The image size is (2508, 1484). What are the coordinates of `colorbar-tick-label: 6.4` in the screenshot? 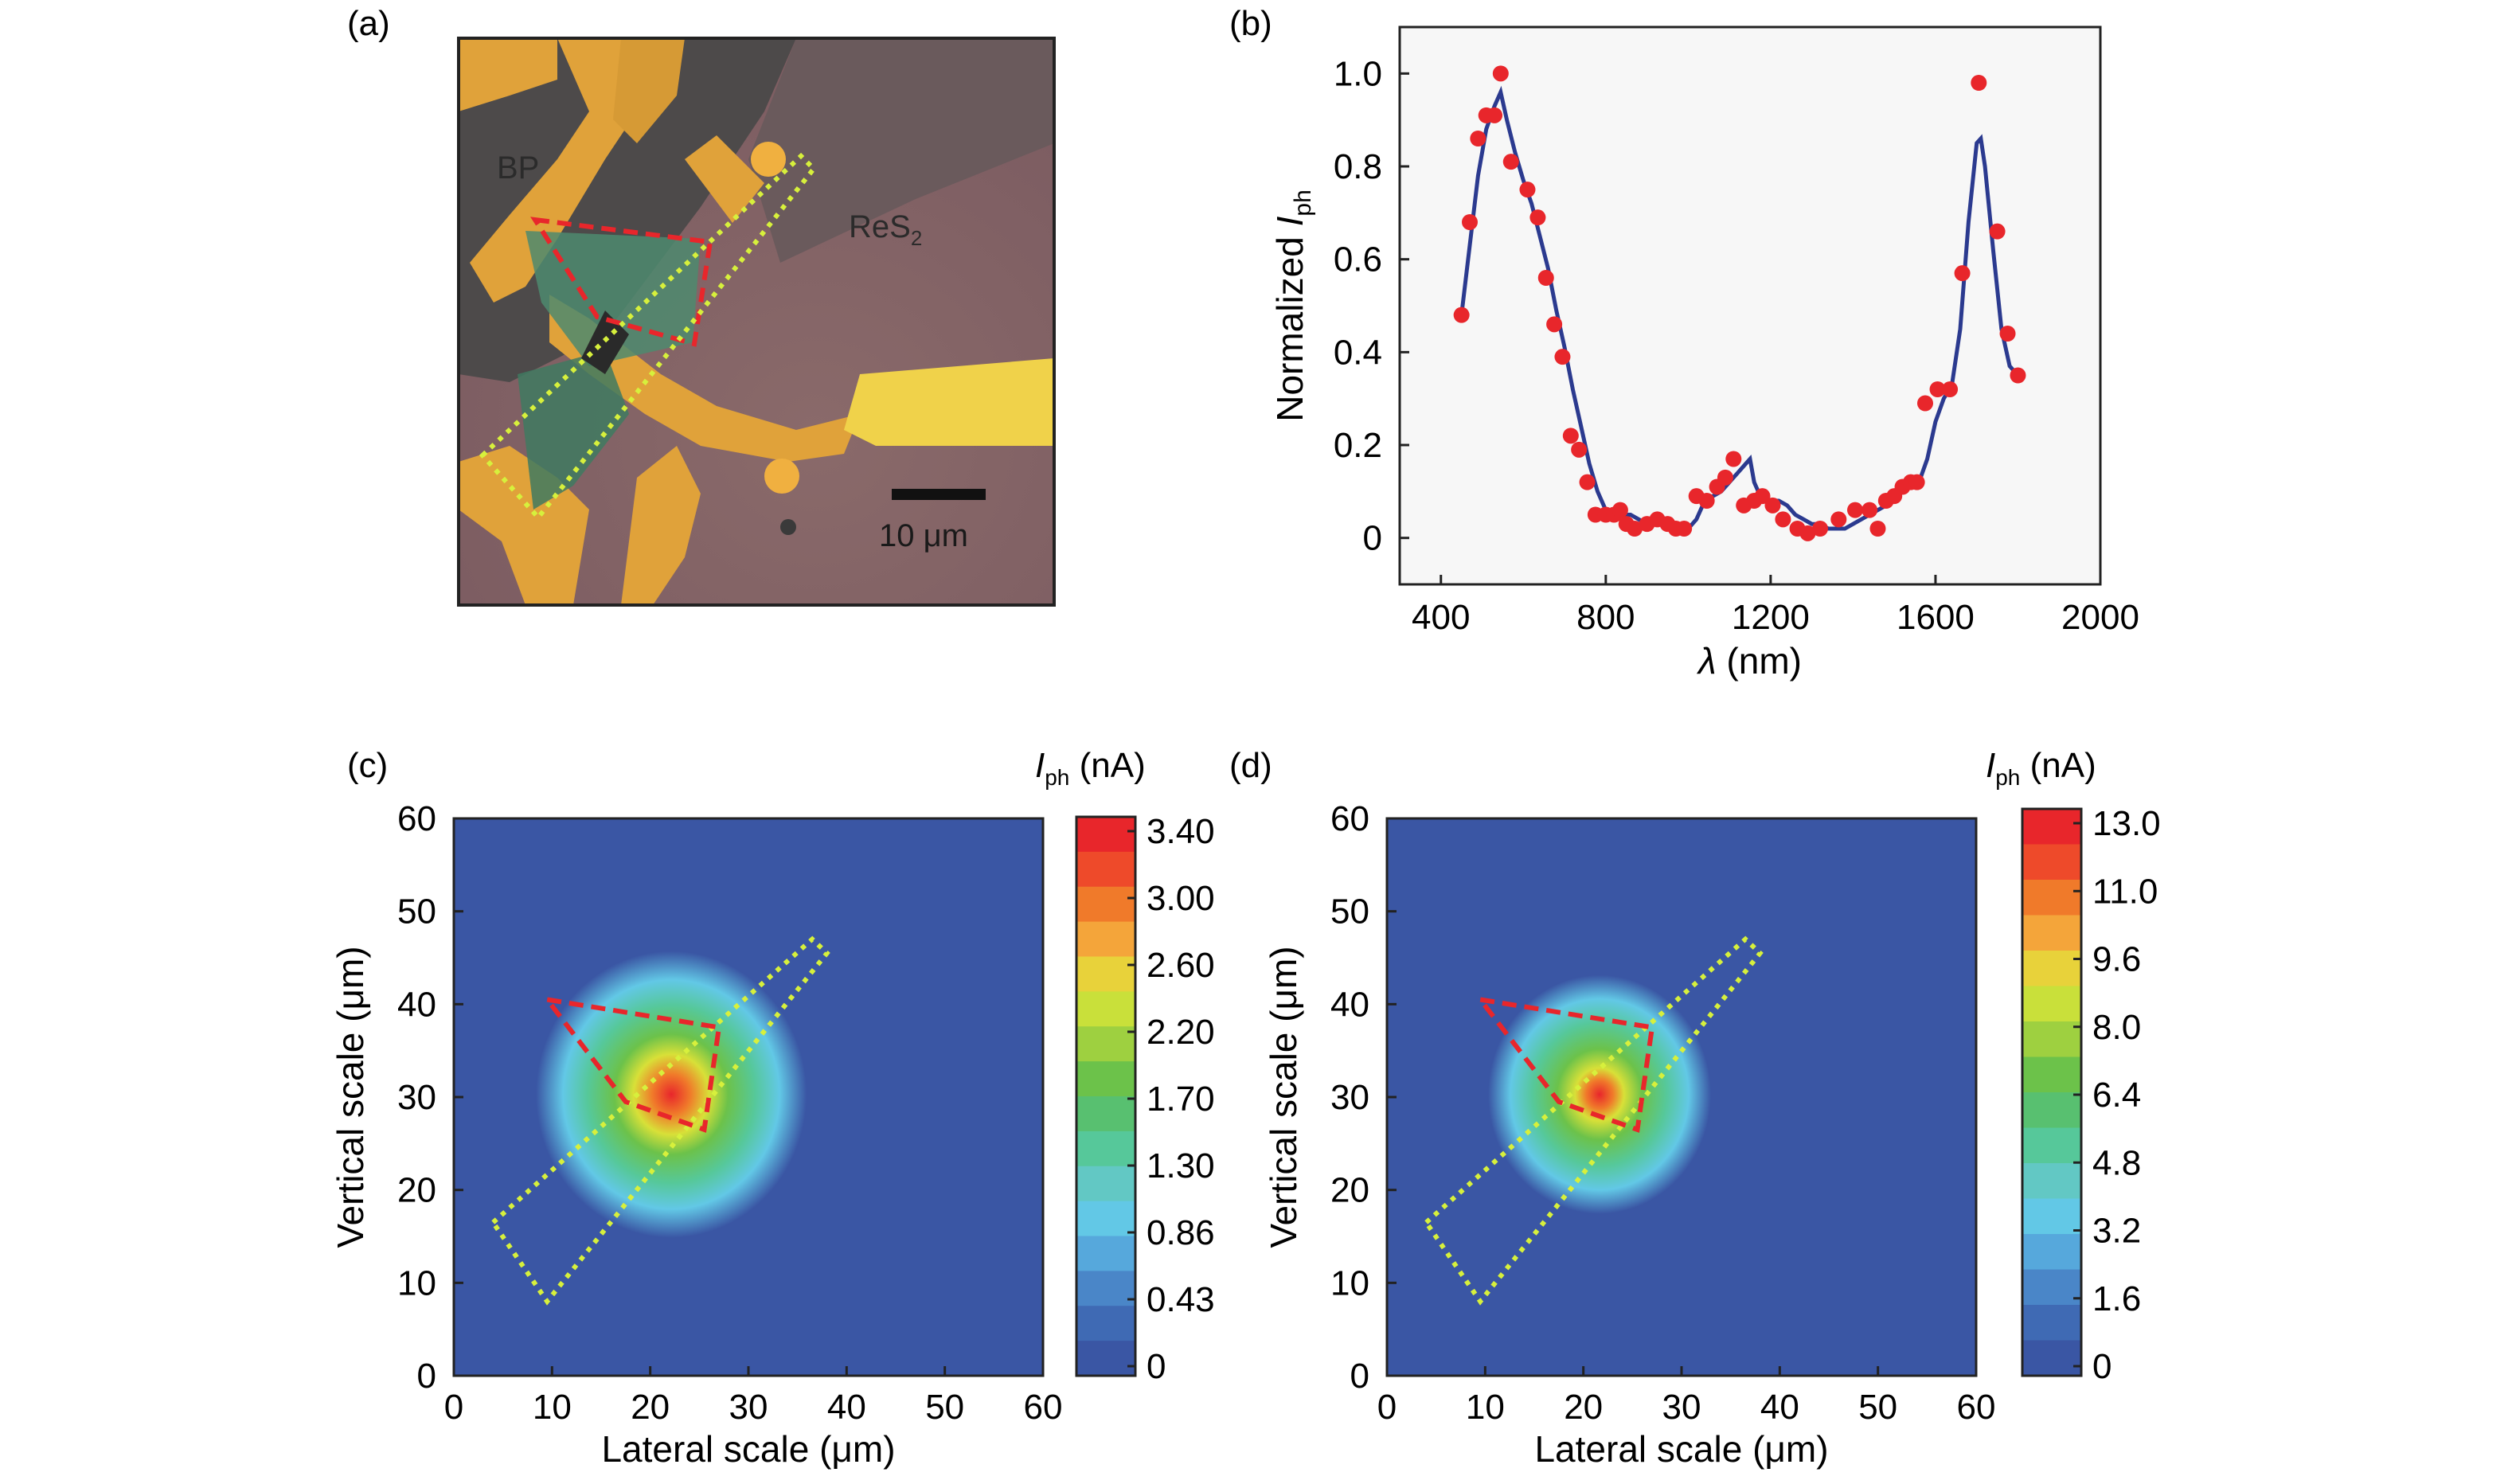 It's located at (2116, 1095).